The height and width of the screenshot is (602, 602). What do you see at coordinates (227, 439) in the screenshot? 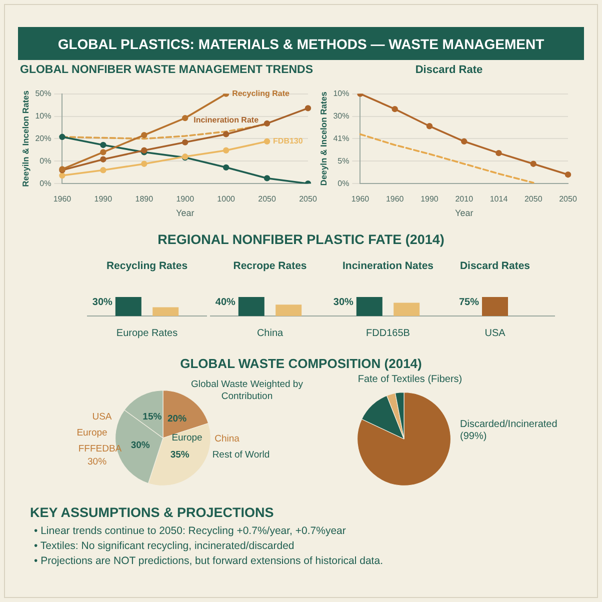
I see `text: China` at bounding box center [227, 439].